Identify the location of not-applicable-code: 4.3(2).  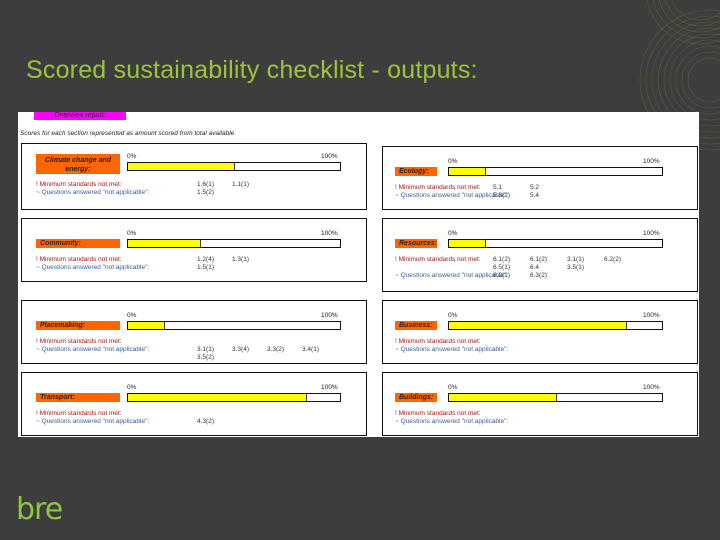
(205, 421).